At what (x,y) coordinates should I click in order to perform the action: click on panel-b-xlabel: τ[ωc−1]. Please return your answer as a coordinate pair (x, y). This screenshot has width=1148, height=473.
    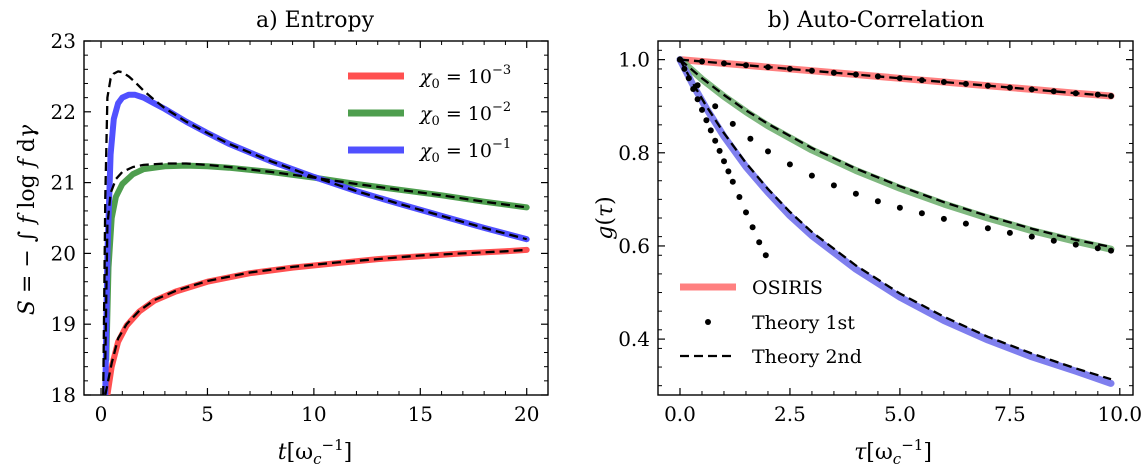
    Looking at the image, I should click on (893, 452).